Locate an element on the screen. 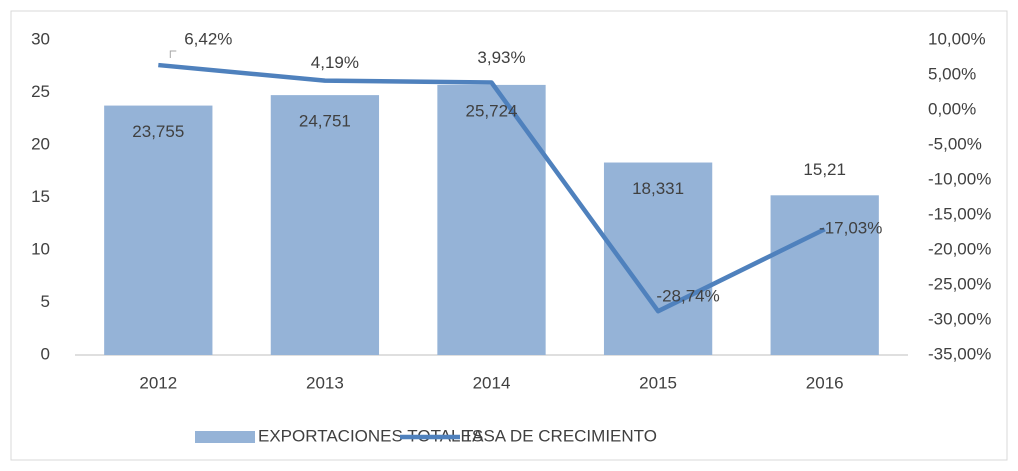  legend-label: EXPORTACIONES TOTALES is located at coordinates (370, 435).